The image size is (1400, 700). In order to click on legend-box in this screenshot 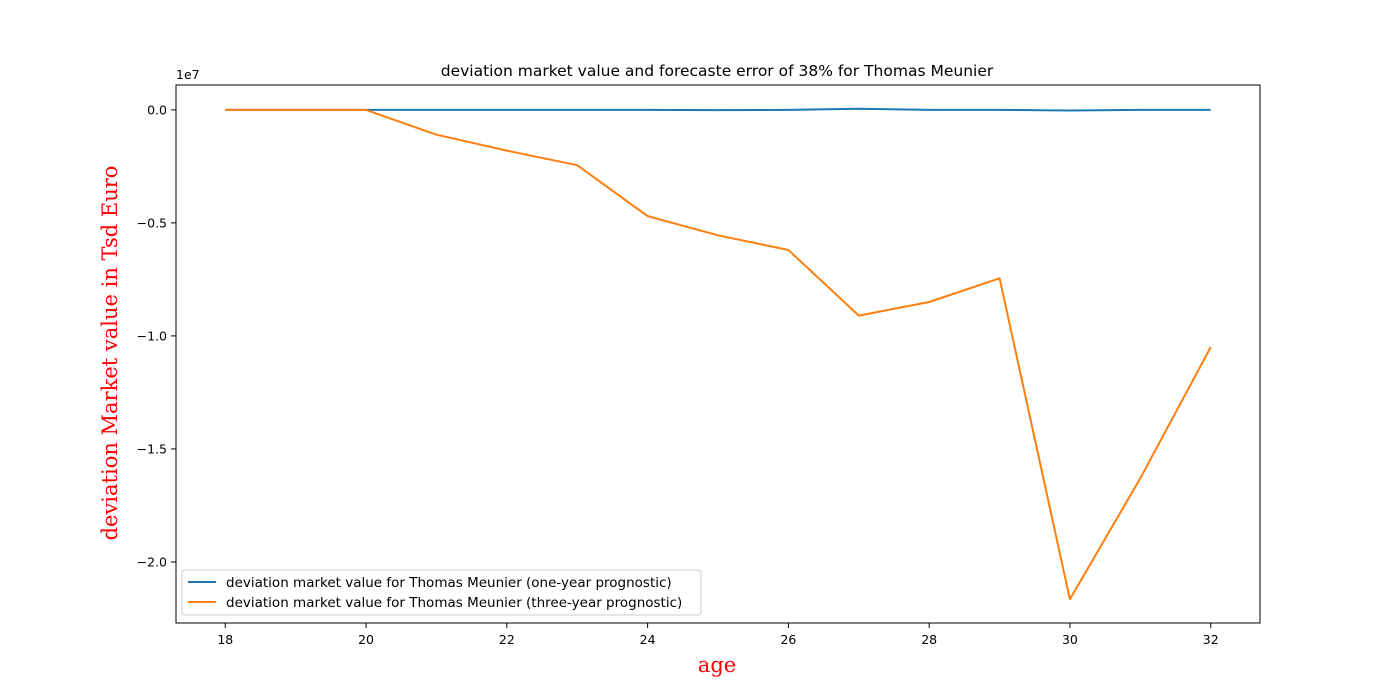, I will do `click(441, 592)`.